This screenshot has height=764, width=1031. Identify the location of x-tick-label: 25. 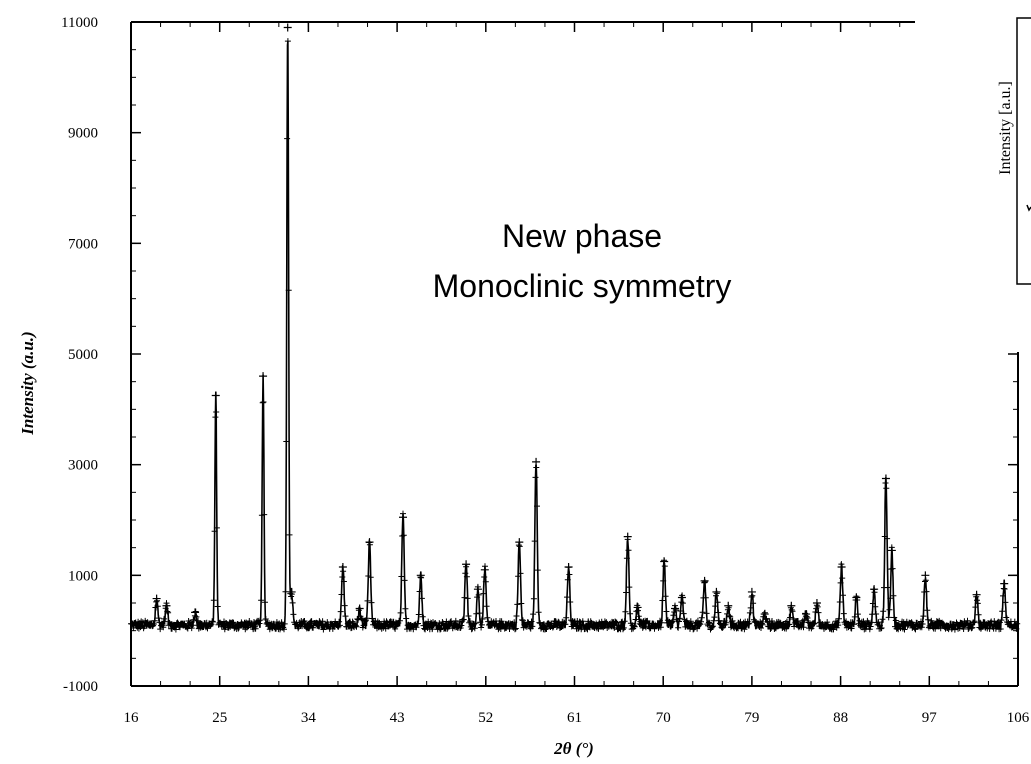
(219, 718).